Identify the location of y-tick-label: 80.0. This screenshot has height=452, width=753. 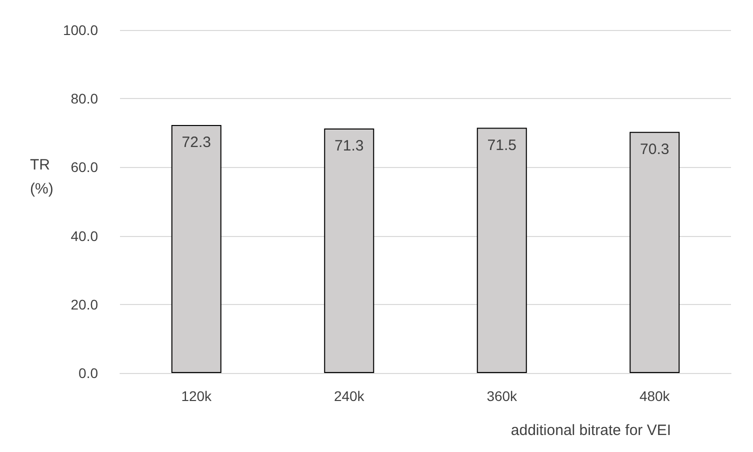
(84, 98).